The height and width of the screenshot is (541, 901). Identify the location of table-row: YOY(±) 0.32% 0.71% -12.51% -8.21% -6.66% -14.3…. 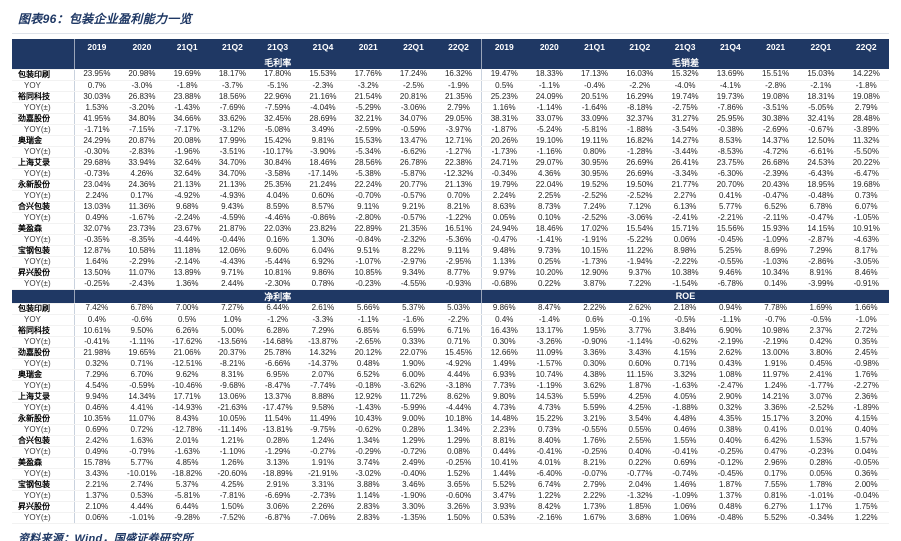
(450, 364).